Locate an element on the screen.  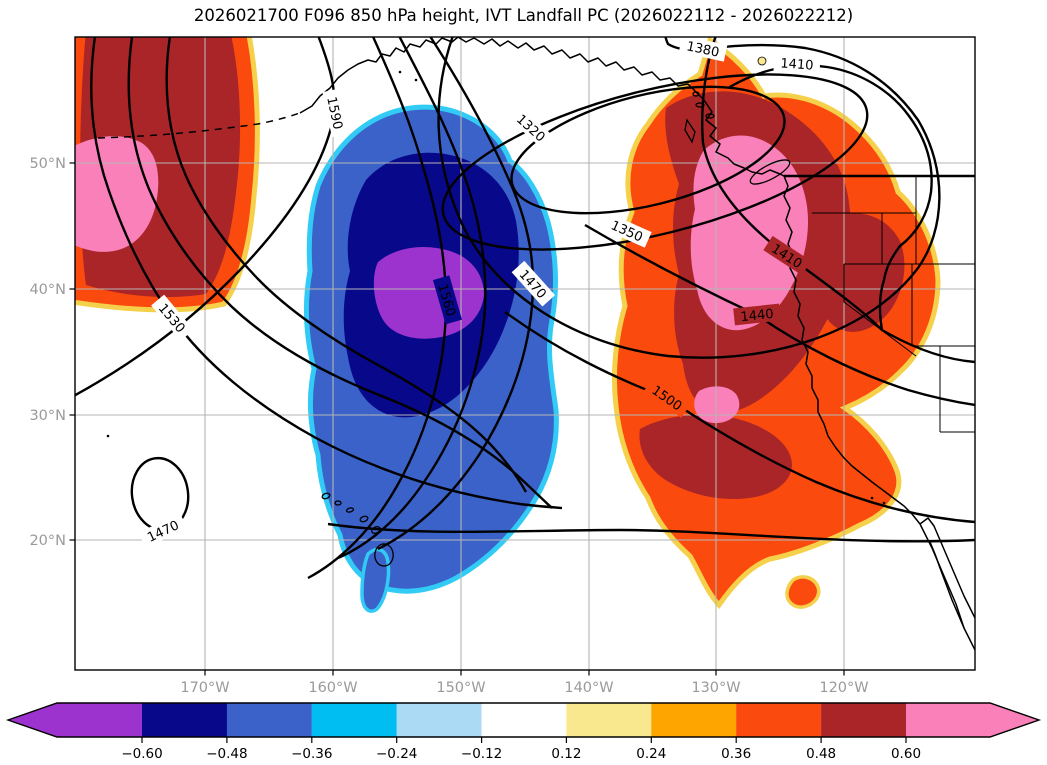
cb-tick-7: 0.36 is located at coordinates (736, 754).